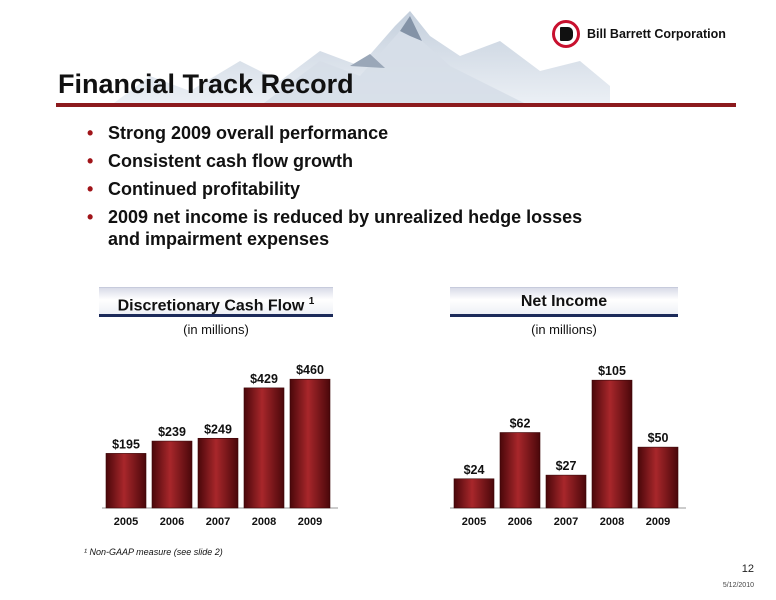  I want to click on net-income-chart-title: Net Income, so click(564, 301).